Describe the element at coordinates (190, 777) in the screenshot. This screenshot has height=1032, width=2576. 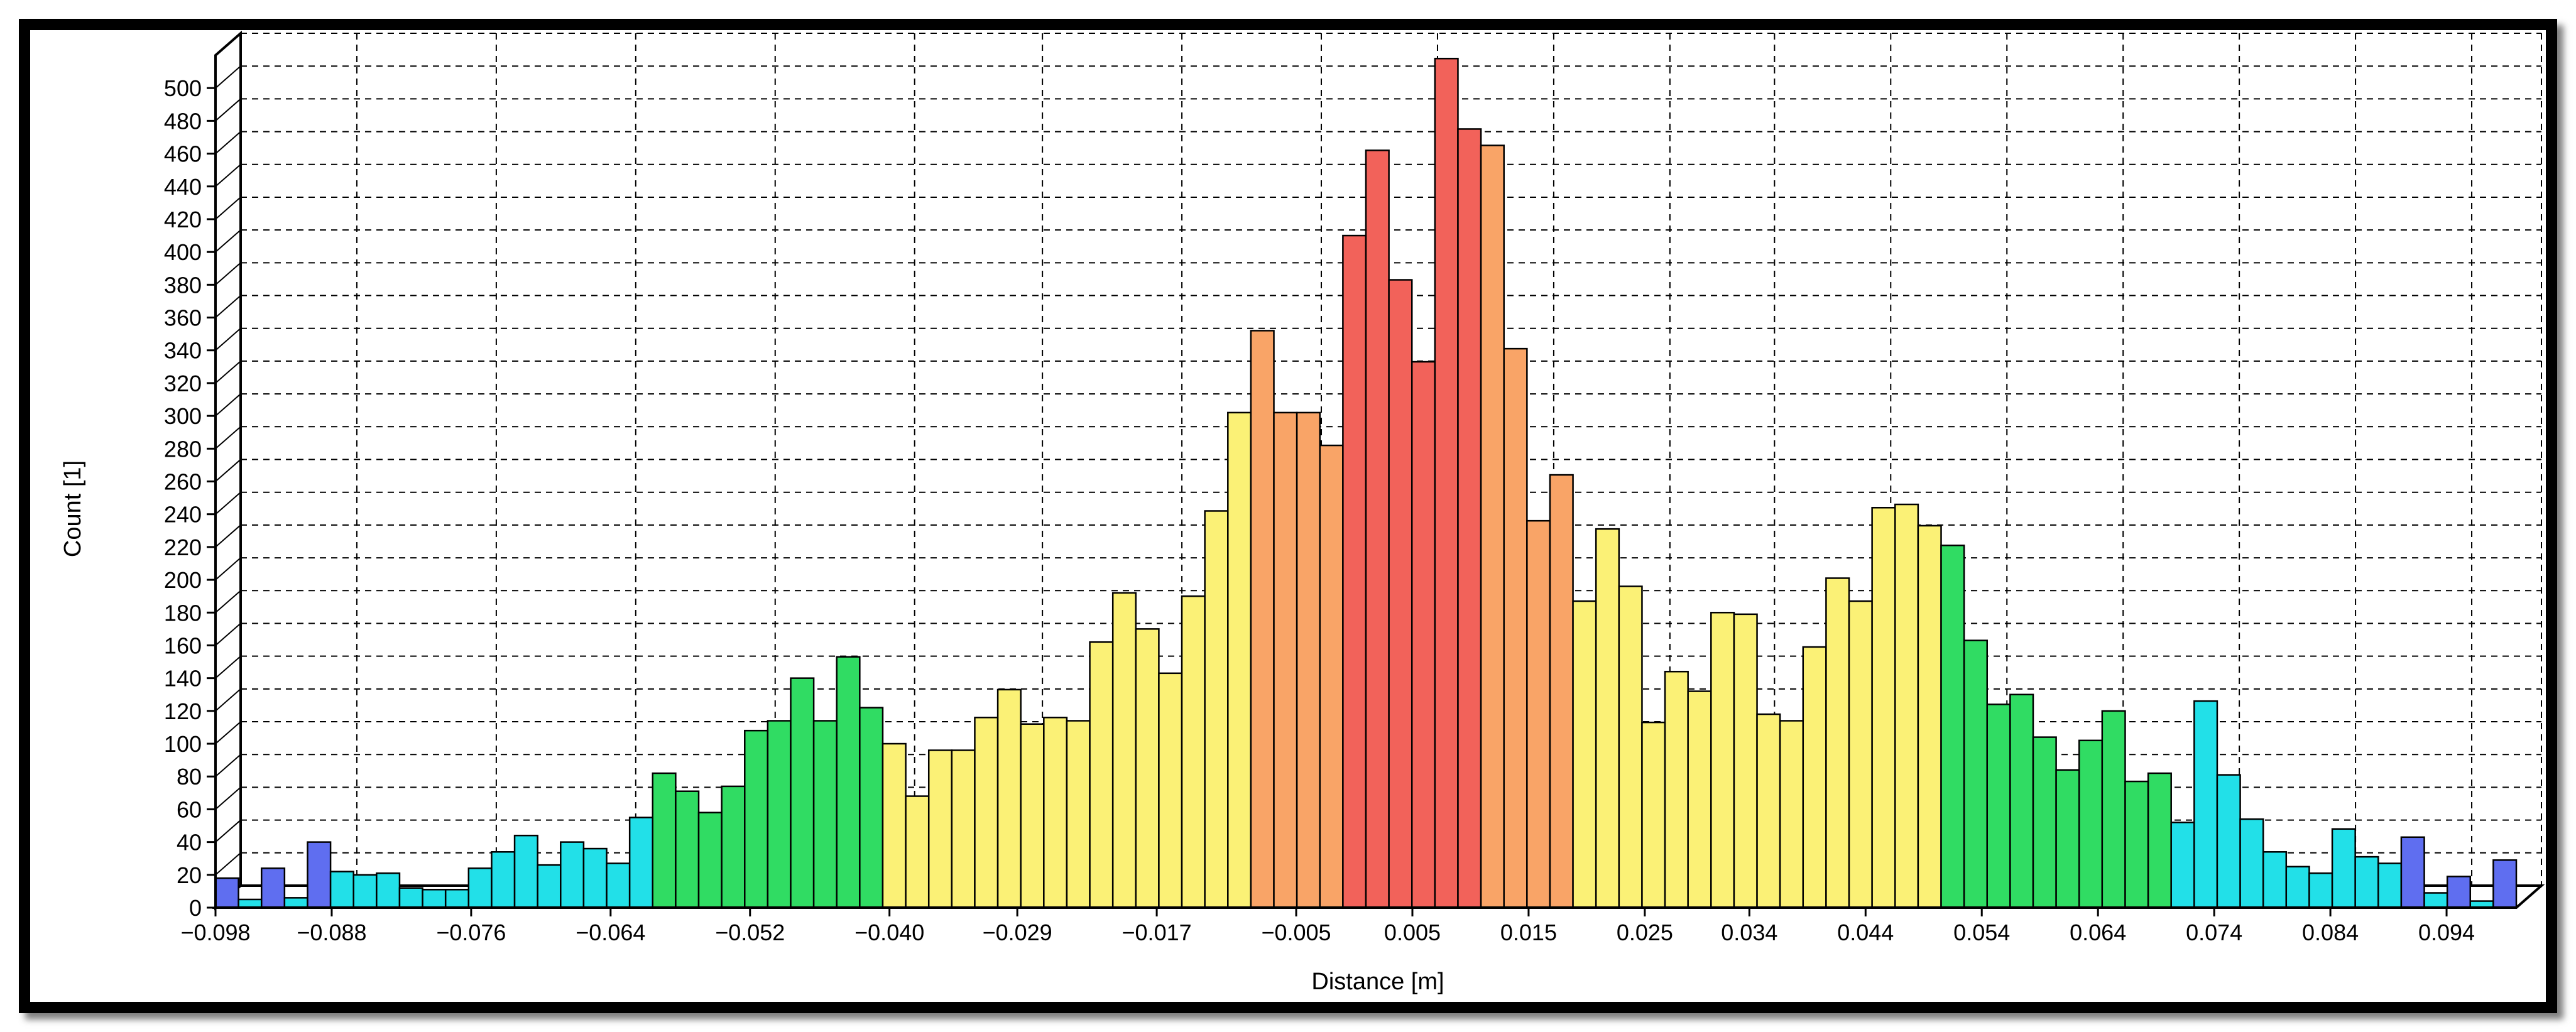
I see `y-tick-label: 80` at that location.